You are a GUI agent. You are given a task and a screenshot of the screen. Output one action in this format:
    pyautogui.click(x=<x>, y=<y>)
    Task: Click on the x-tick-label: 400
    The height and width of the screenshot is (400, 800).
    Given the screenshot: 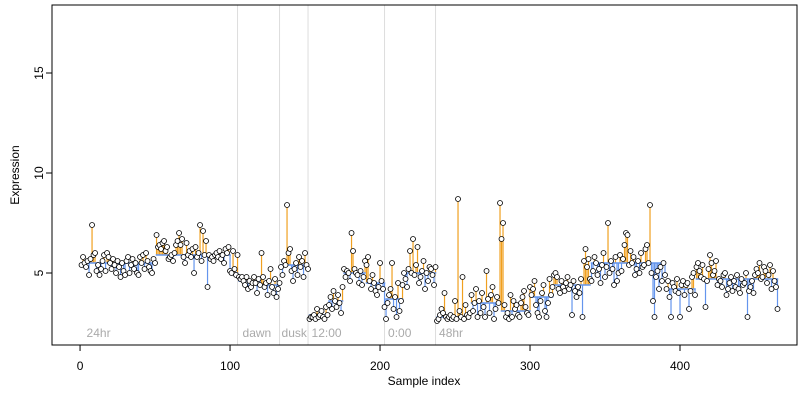 What is the action you would take?
    pyautogui.click(x=680, y=366)
    